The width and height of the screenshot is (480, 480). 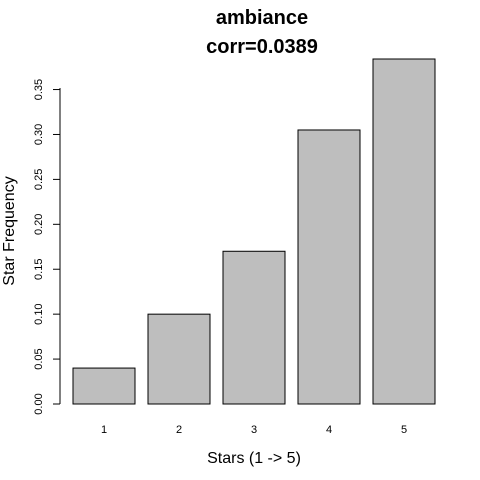 I want to click on y-axis-ticks: 0.00 0.05 0.10 0.15 0.20 0.25 0.30 0.35, so click(x=46, y=247).